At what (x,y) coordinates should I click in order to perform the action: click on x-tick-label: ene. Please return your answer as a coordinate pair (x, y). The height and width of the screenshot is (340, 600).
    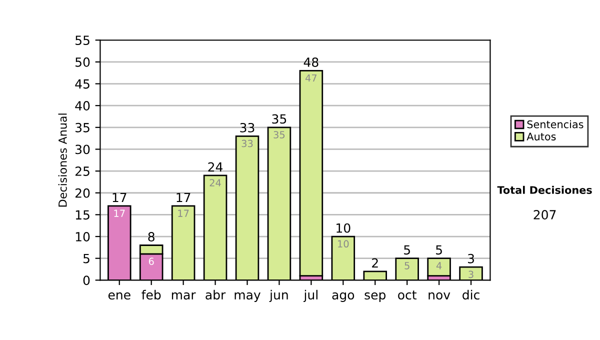
    Looking at the image, I should click on (119, 296).